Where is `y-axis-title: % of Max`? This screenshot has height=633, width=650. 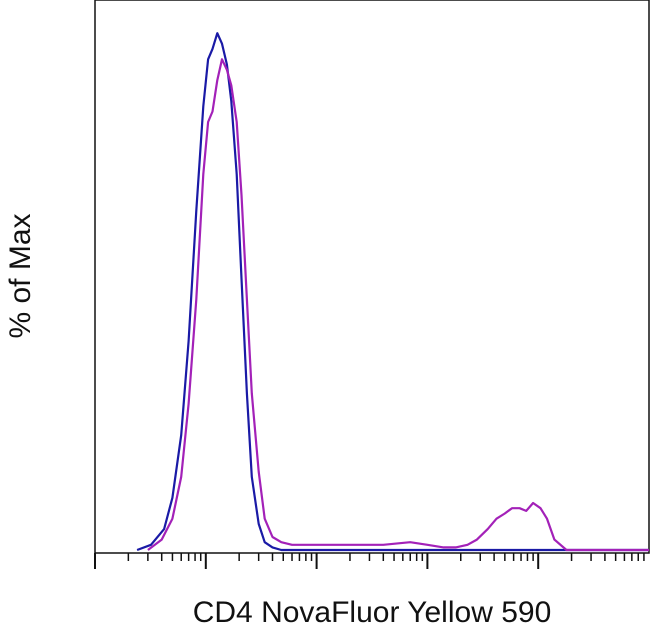 y-axis-title: % of Max is located at coordinates (20, 275).